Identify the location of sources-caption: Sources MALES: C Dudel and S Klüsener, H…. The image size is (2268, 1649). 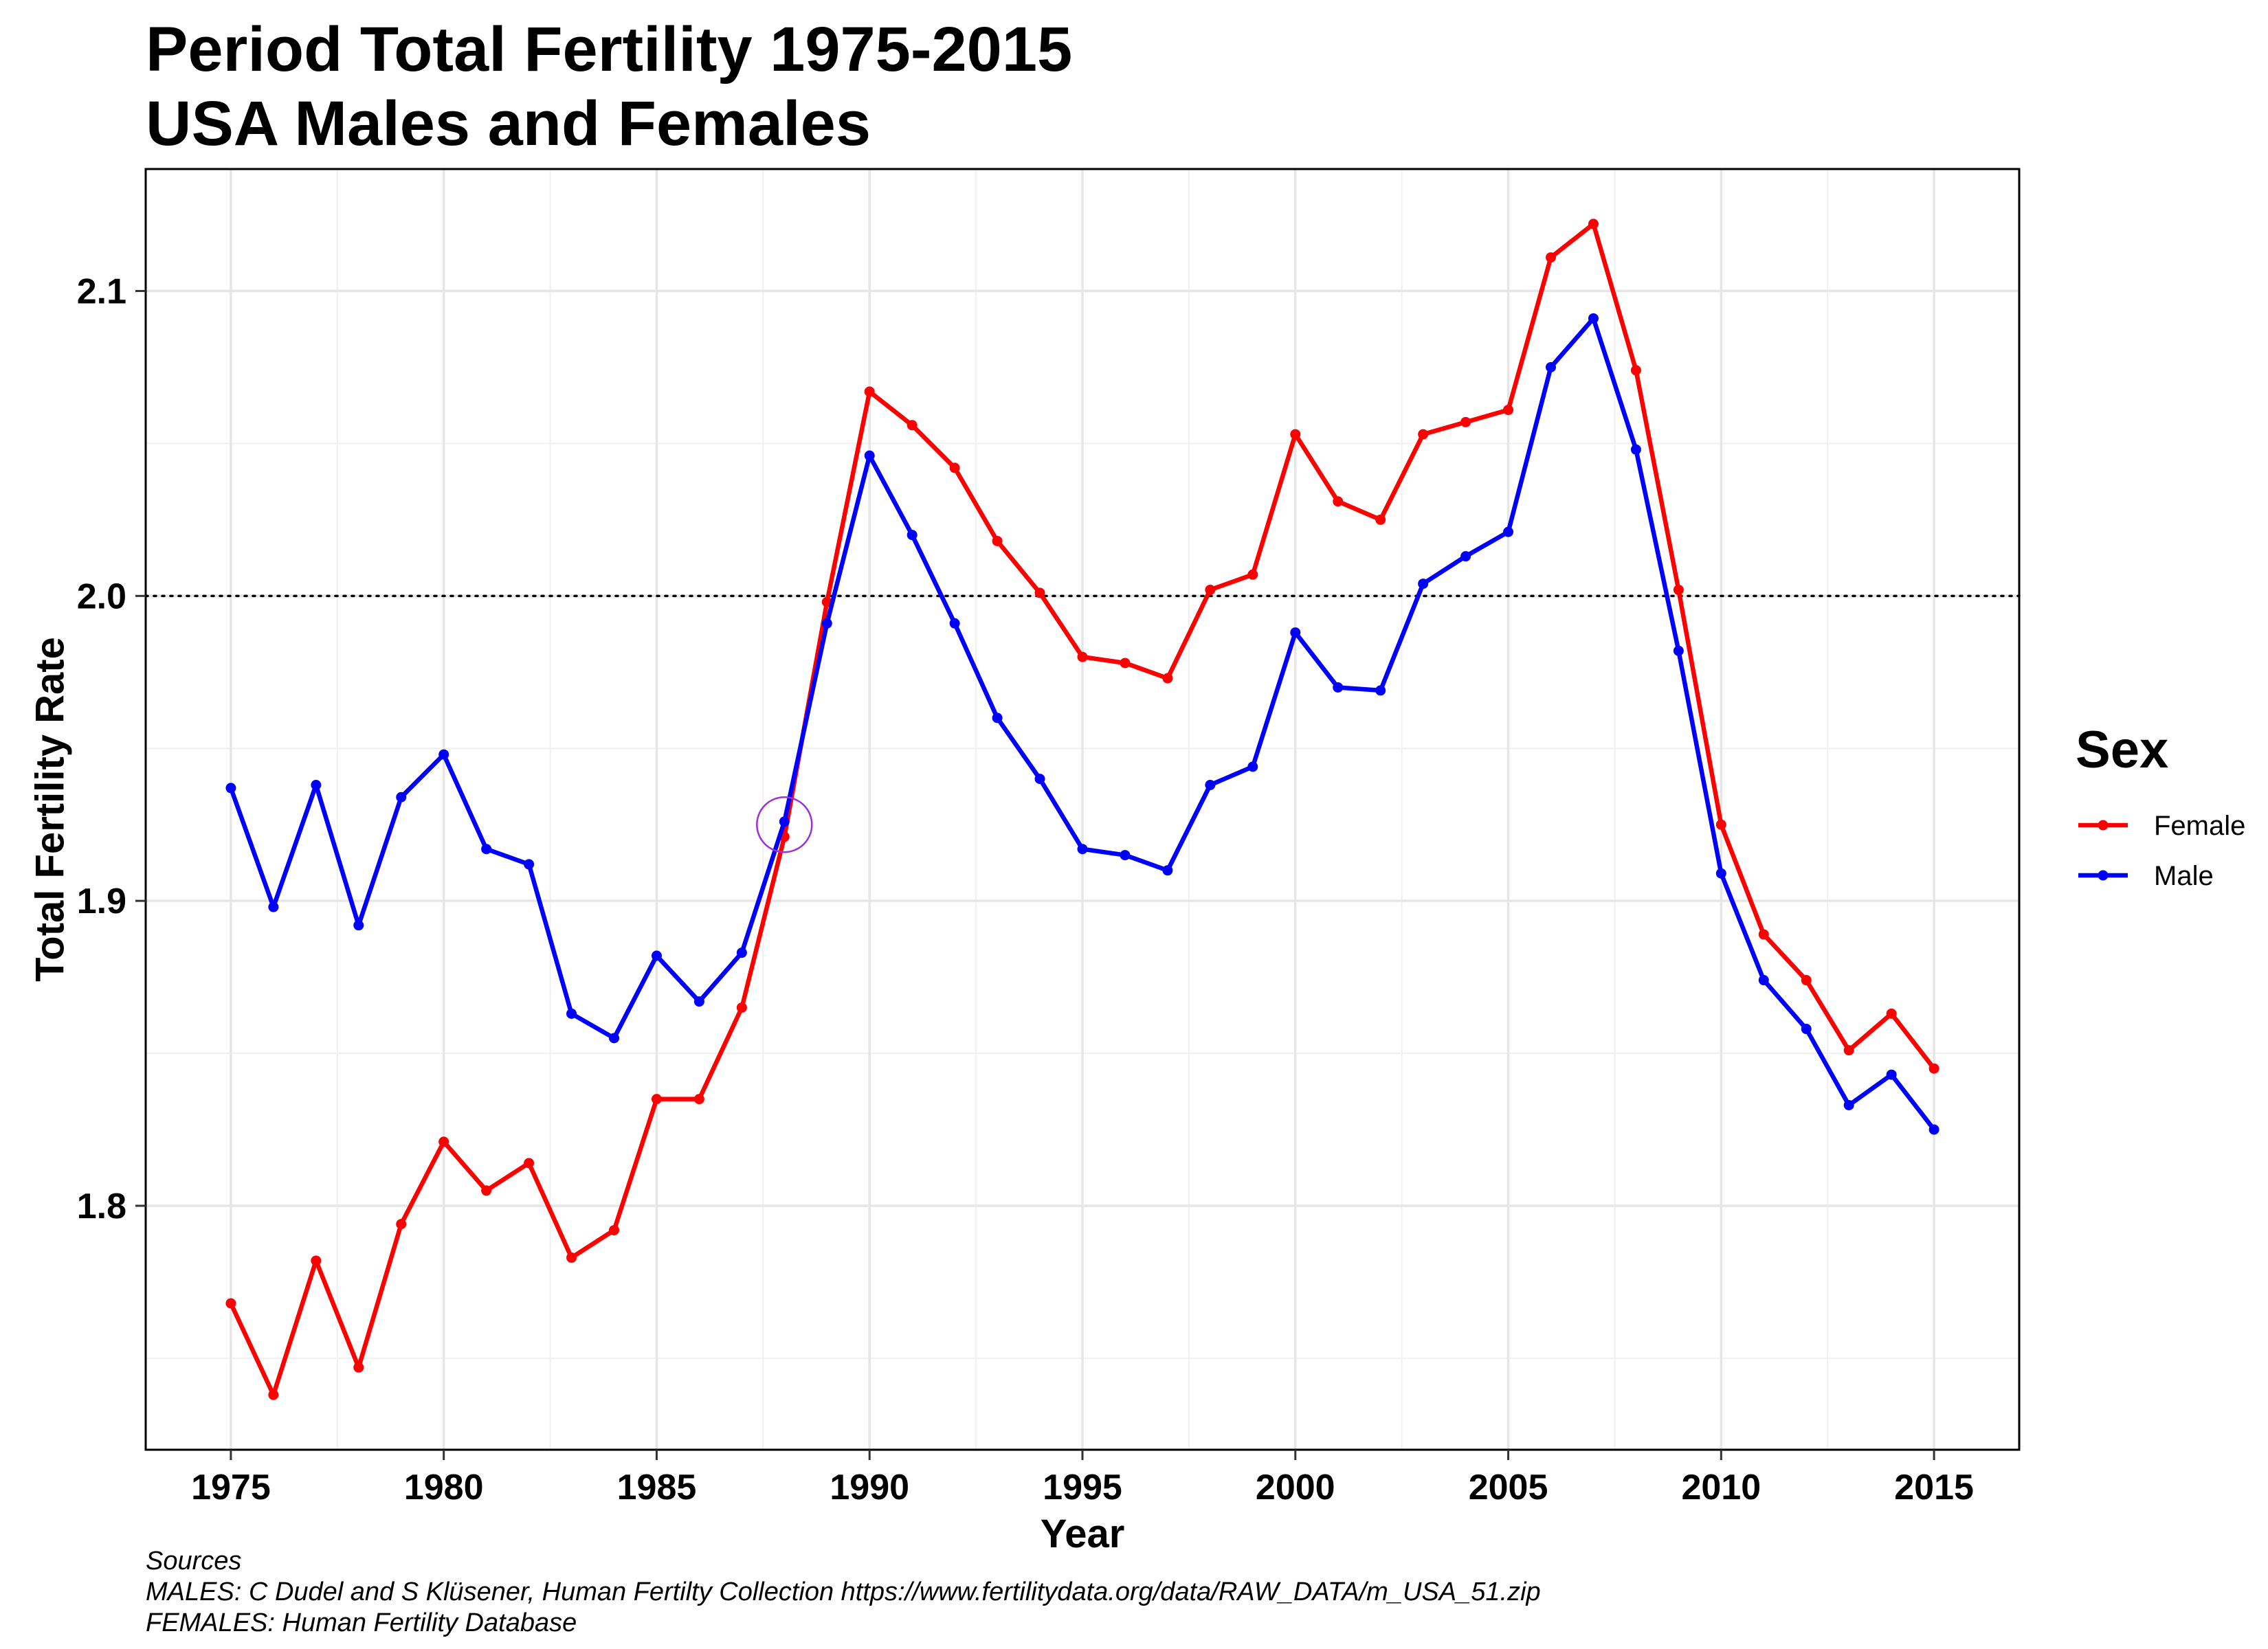
(843, 1593).